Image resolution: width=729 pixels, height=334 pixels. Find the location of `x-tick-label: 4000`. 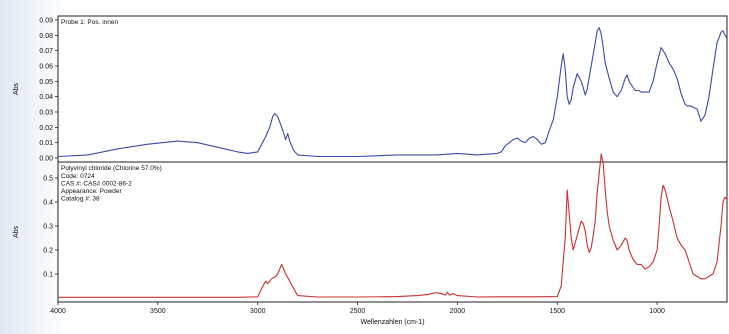

x-tick-label: 4000 is located at coordinates (58, 311).